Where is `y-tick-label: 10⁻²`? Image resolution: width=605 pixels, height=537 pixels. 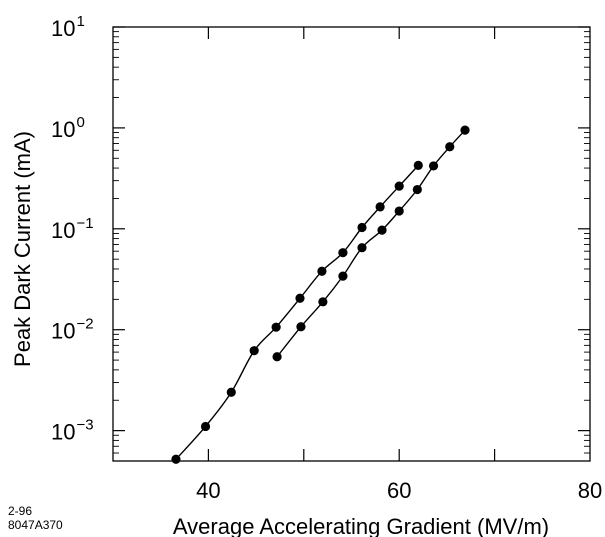
y-tick-label: 10⁻² is located at coordinates (72, 330).